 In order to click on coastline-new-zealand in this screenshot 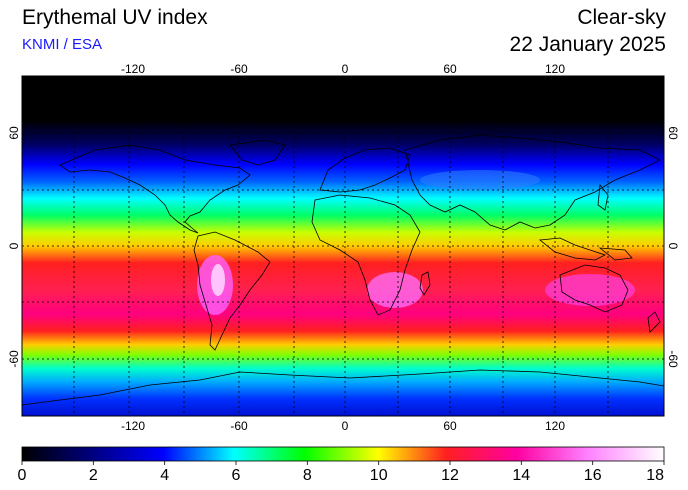, I will do `click(654, 322)`.